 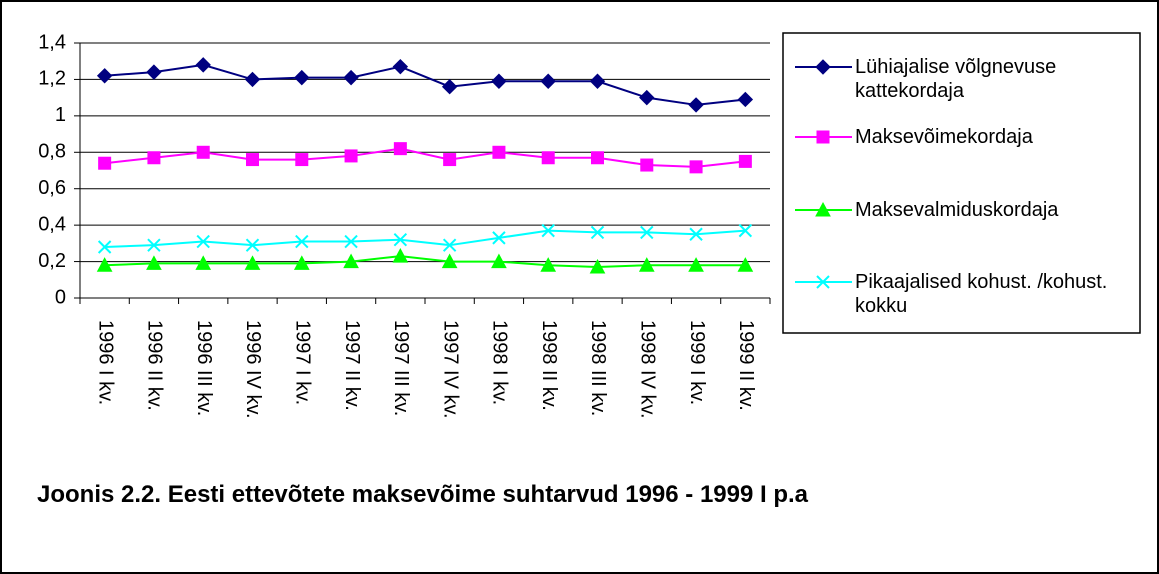 I want to click on legend-label: Pikaajalised kohust. /kohust. kokku, so click(x=981, y=294).